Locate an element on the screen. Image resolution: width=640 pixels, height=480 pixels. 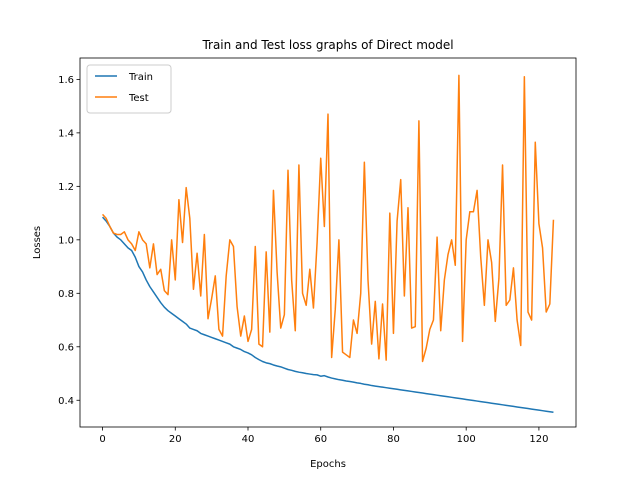
y-axis: 0.4 0.6 0.8 1.0 1.2 1.4 1.6 is located at coordinates (69, 241).